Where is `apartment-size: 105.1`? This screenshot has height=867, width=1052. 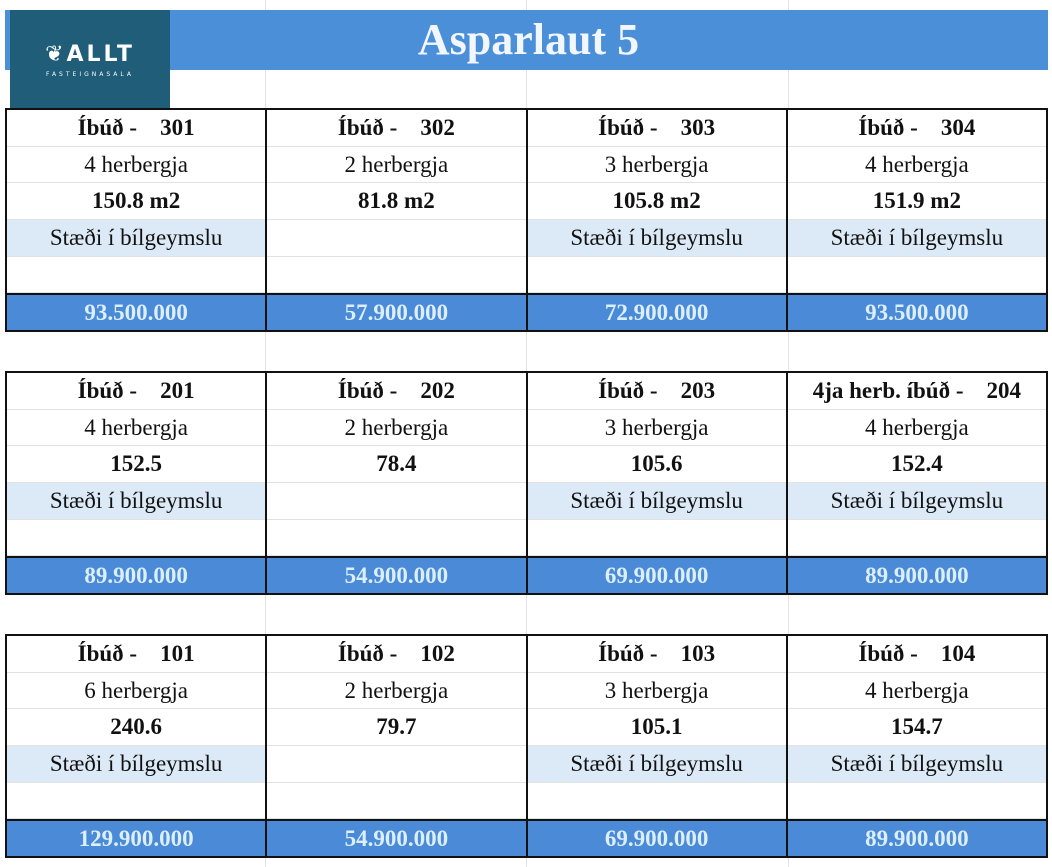
apartment-size: 105.1 is located at coordinates (656, 728).